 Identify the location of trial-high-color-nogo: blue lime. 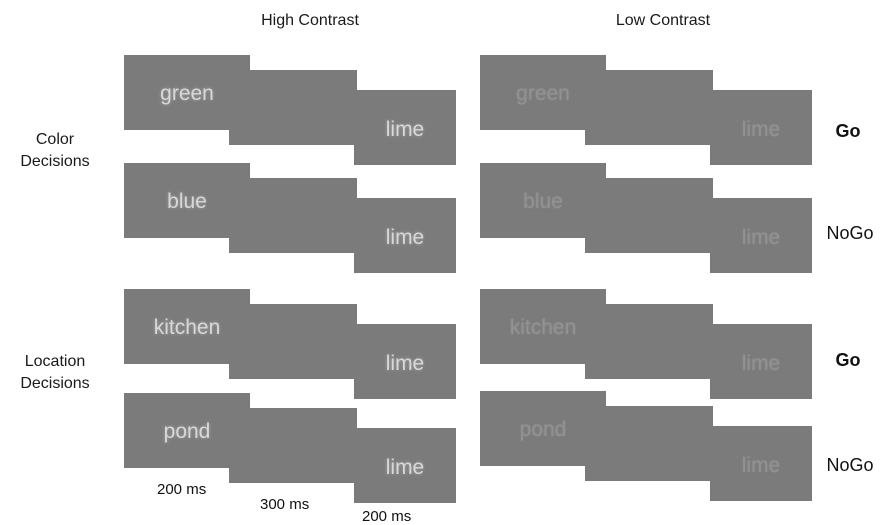
(291, 218).